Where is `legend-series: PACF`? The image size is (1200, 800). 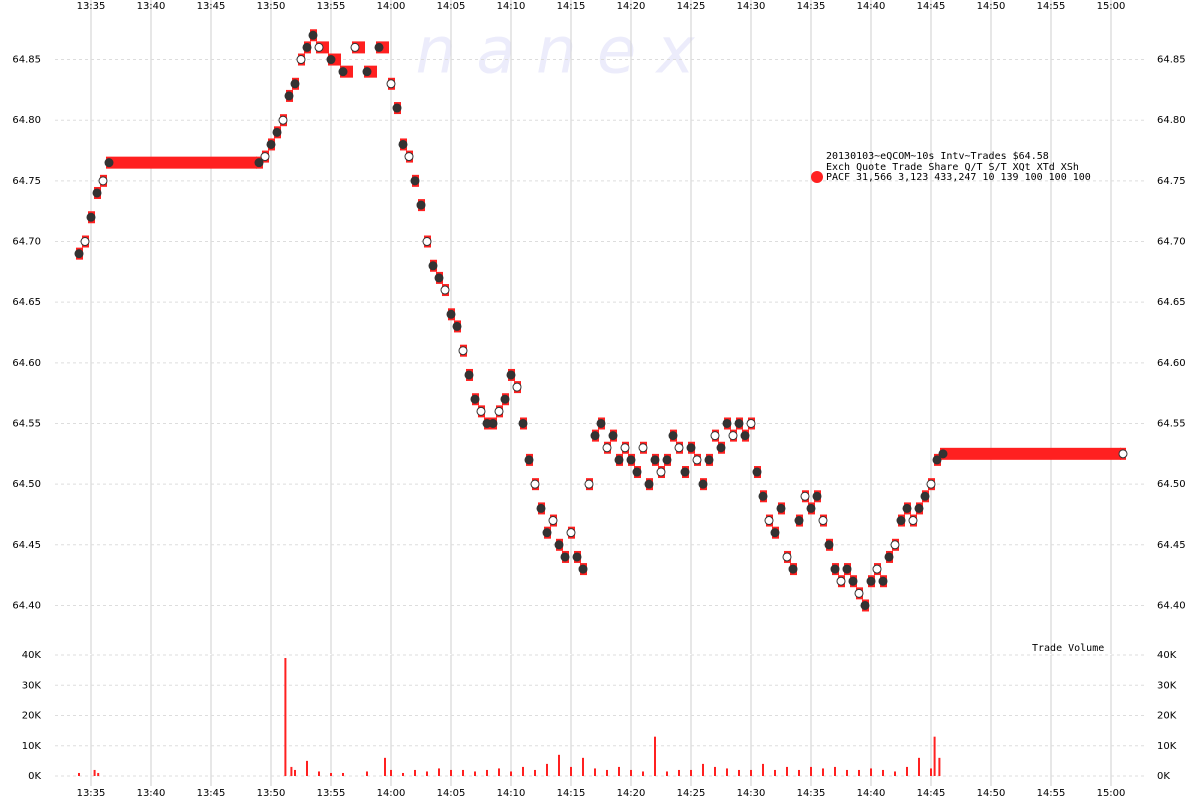
legend-series: PACF is located at coordinates (838, 177).